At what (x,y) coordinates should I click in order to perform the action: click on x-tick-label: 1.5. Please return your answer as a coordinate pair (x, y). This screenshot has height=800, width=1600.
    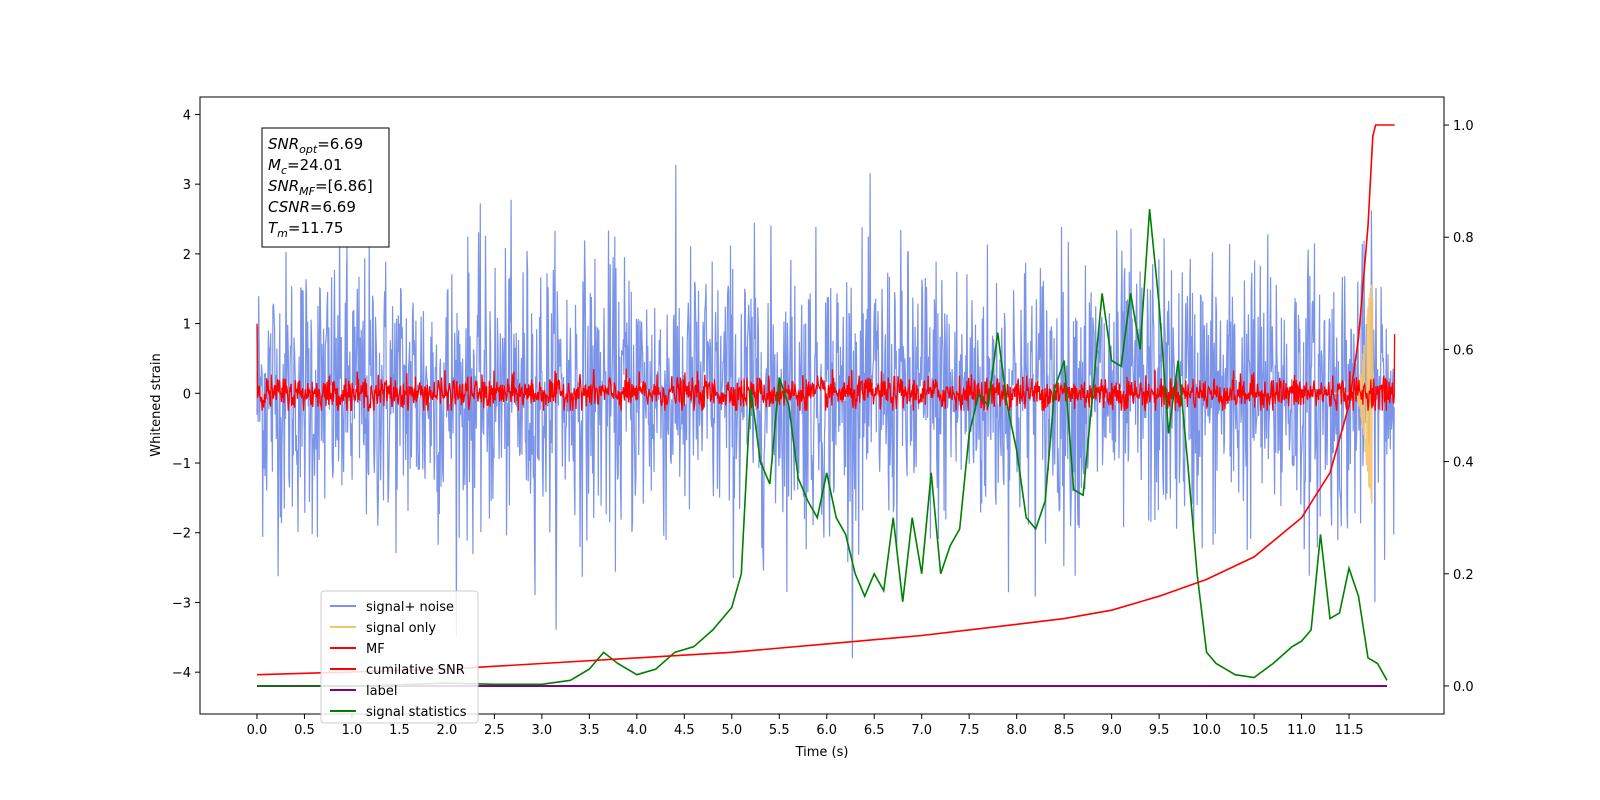
    Looking at the image, I should click on (399, 730).